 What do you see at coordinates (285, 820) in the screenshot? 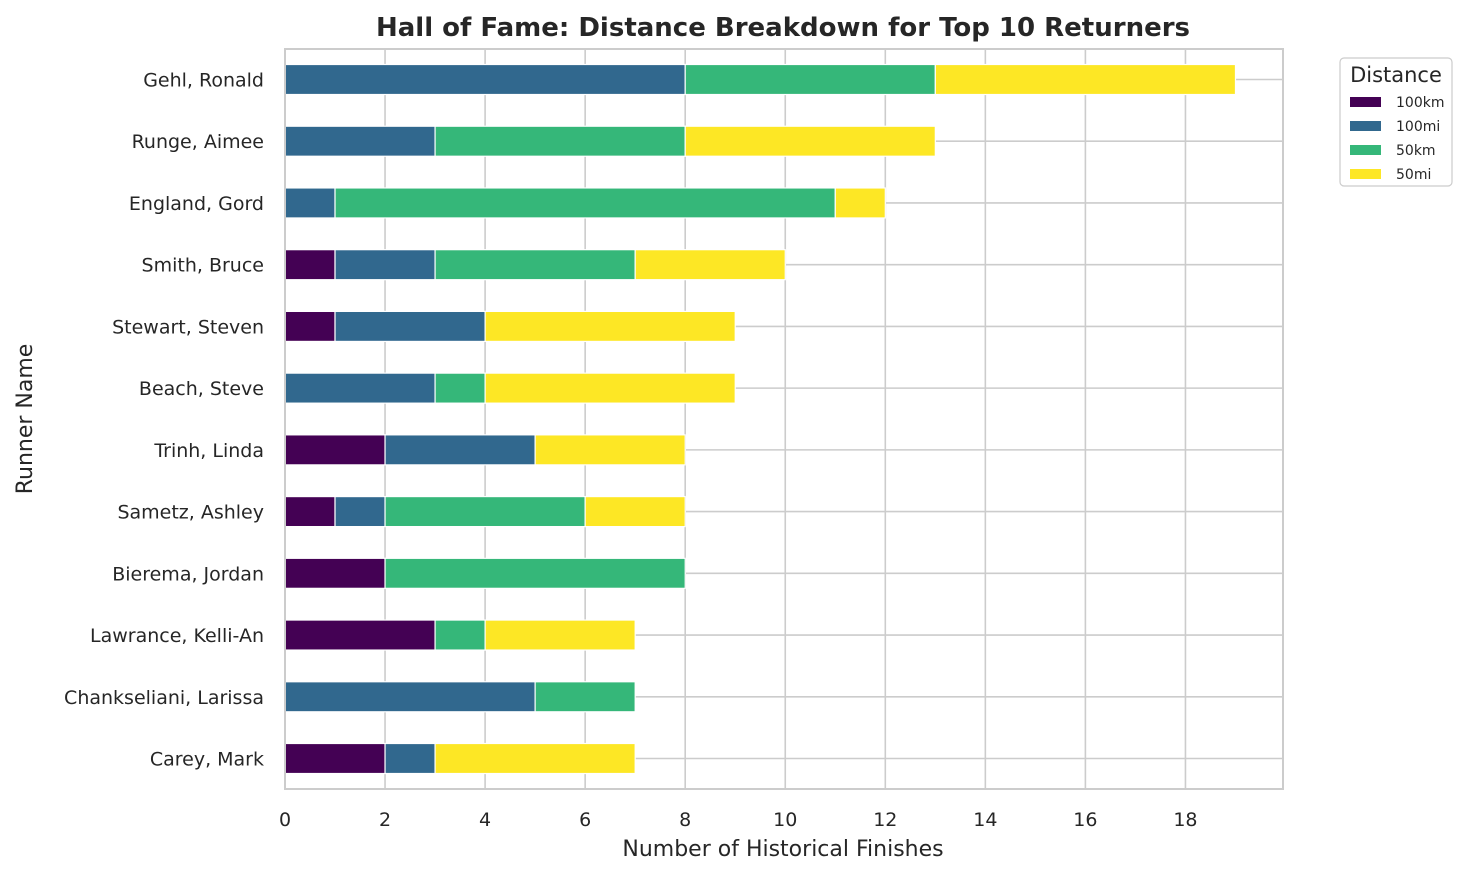
I see `x-tick-label: 0` at bounding box center [285, 820].